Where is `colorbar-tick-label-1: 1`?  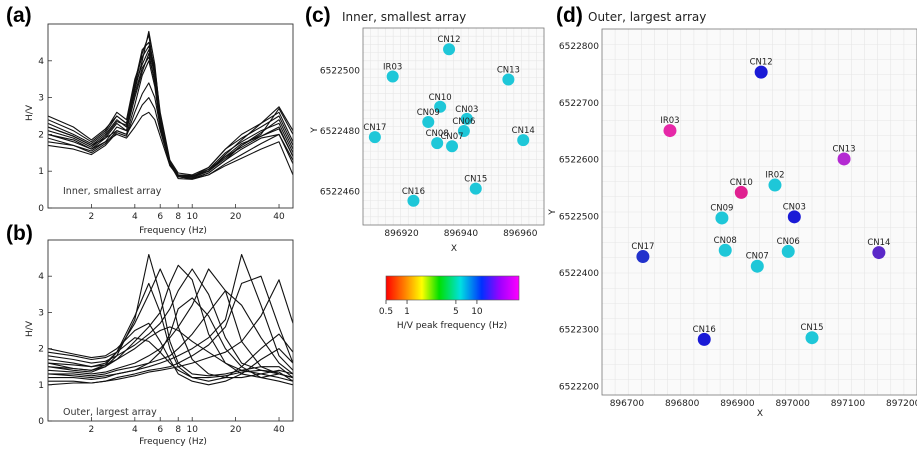
colorbar-tick-label-1: 1 is located at coordinates (407, 312).